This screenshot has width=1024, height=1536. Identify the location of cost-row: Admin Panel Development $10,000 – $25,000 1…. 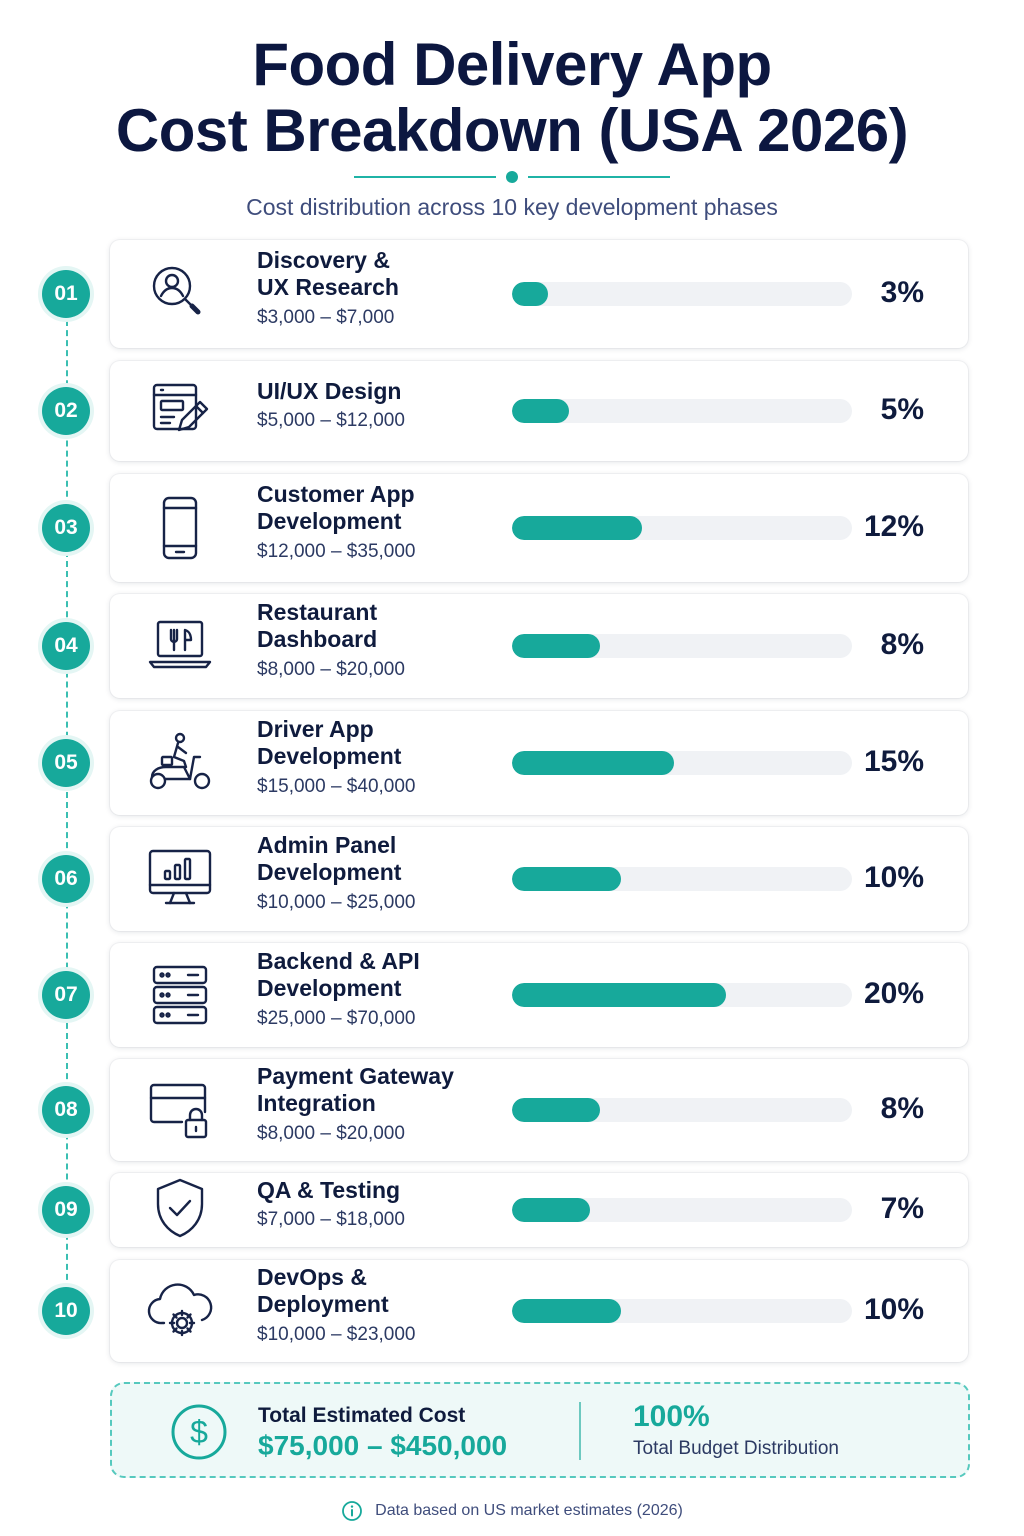
(539, 879).